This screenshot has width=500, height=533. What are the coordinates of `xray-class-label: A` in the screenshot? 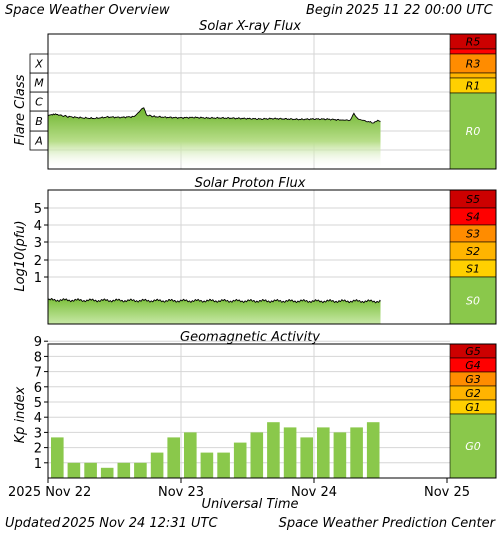 It's located at (38, 141).